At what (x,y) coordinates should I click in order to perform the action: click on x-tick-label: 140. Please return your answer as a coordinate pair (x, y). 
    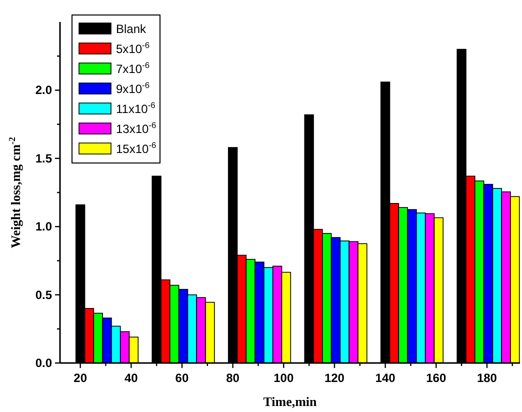
    Looking at the image, I should click on (385, 378).